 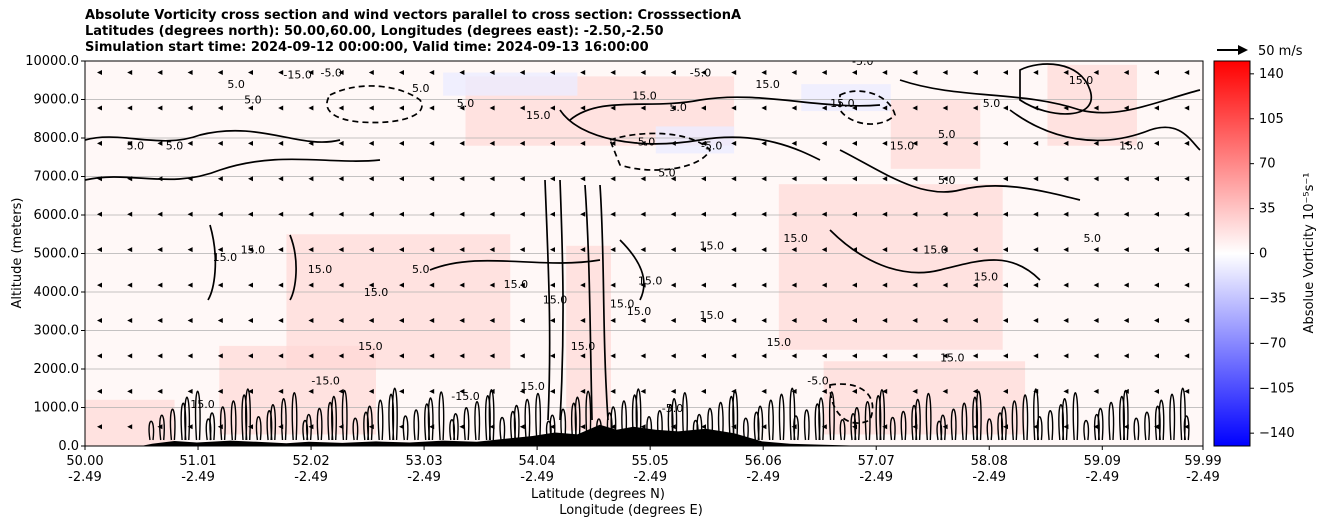 What do you see at coordinates (1277, 433) in the screenshot?
I see `colorbar-tick-label: −140` at bounding box center [1277, 433].